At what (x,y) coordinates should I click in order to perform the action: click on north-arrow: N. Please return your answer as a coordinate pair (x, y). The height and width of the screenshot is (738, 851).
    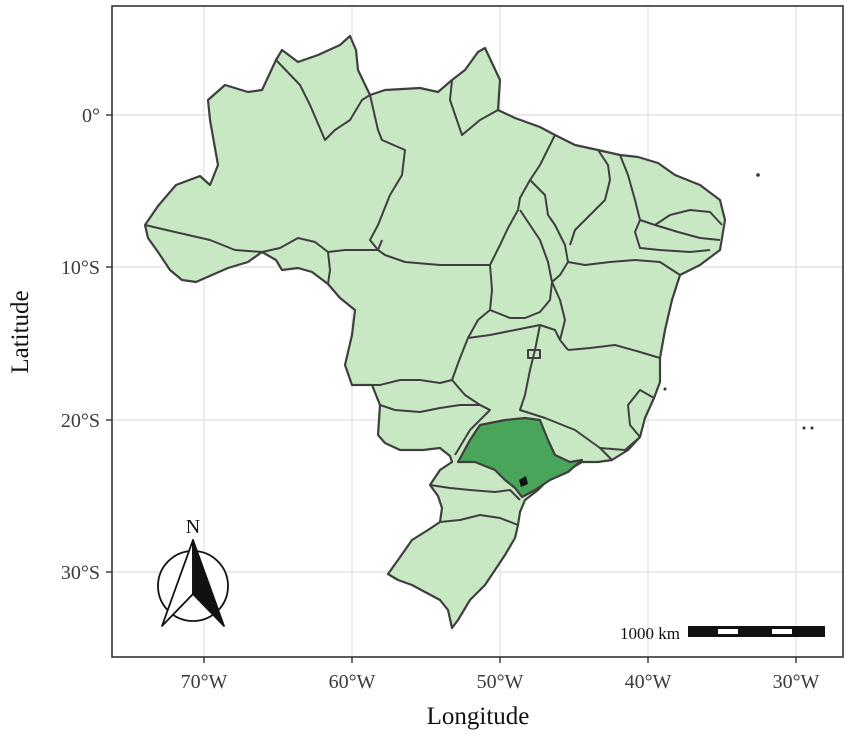
    Looking at the image, I should click on (193, 571).